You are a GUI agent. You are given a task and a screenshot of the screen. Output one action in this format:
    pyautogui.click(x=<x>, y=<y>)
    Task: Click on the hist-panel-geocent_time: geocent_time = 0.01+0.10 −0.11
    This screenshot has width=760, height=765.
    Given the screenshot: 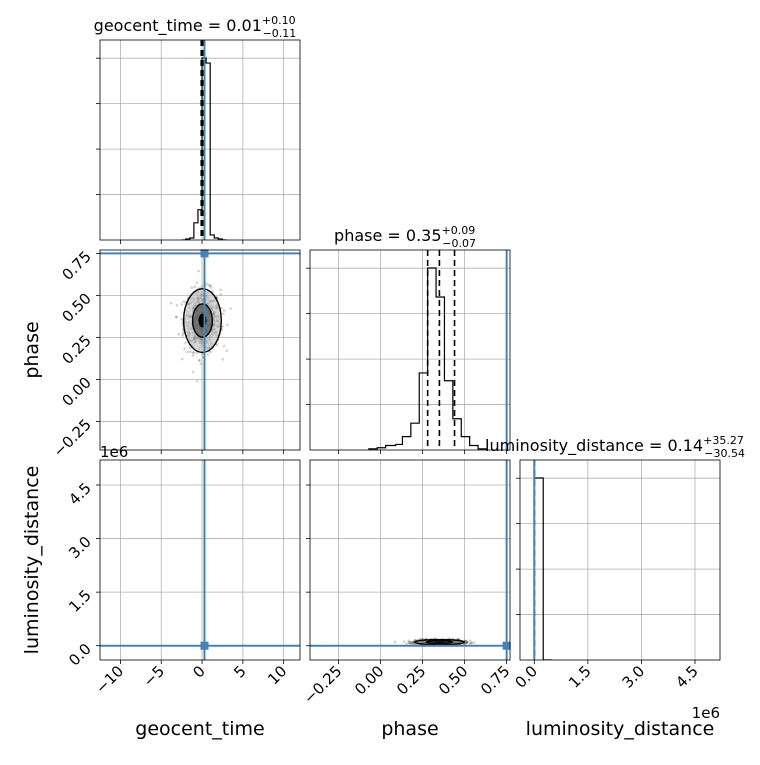 What is the action you would take?
    pyautogui.click(x=197, y=127)
    